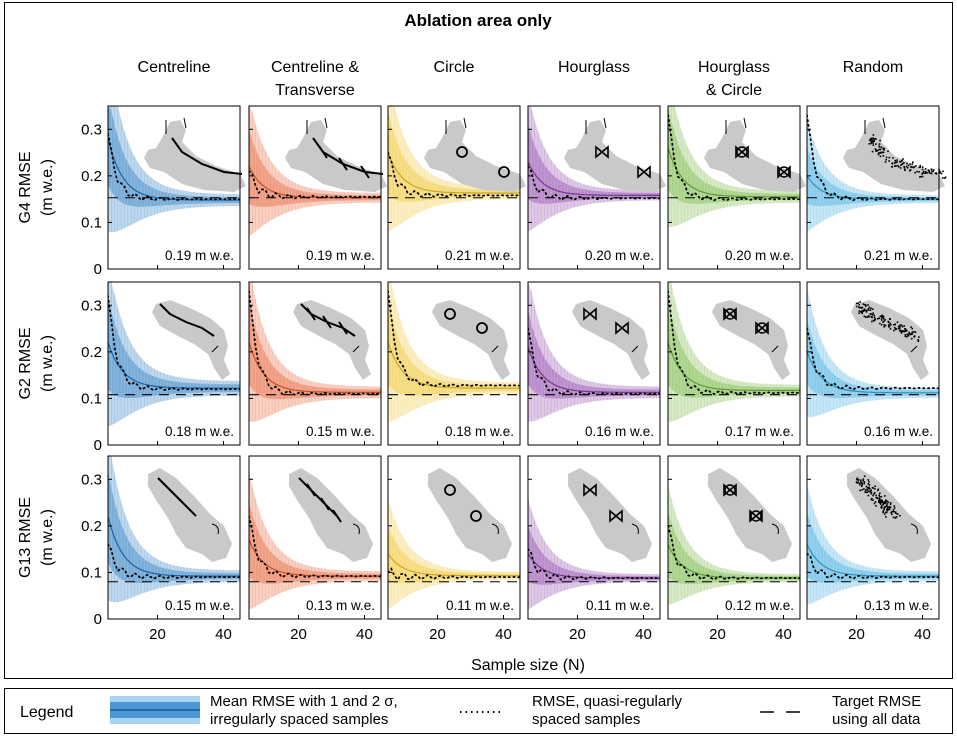  What do you see at coordinates (98, 269) in the screenshot?
I see `y-tick-label: 0` at bounding box center [98, 269].